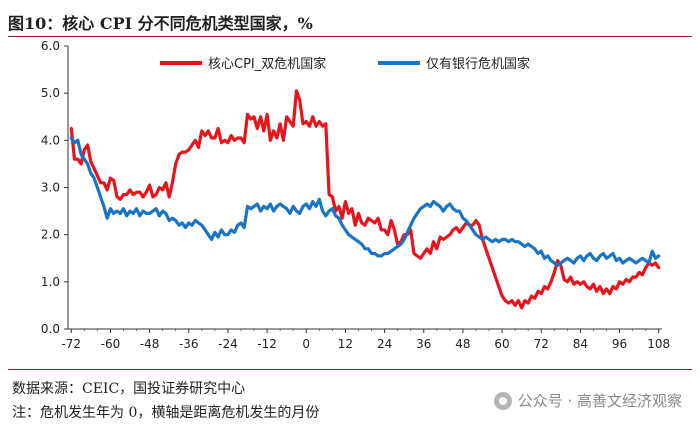 Image resolution: width=700 pixels, height=427 pixels. Describe the element at coordinates (658, 344) in the screenshot. I see `x-tick-label: 108` at that location.